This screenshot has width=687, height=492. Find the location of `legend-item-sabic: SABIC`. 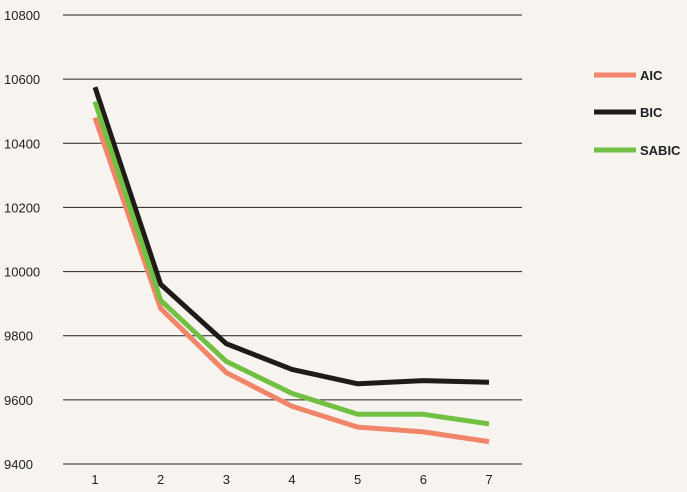

legend-item-sabic: SABIC is located at coordinates (637, 150).